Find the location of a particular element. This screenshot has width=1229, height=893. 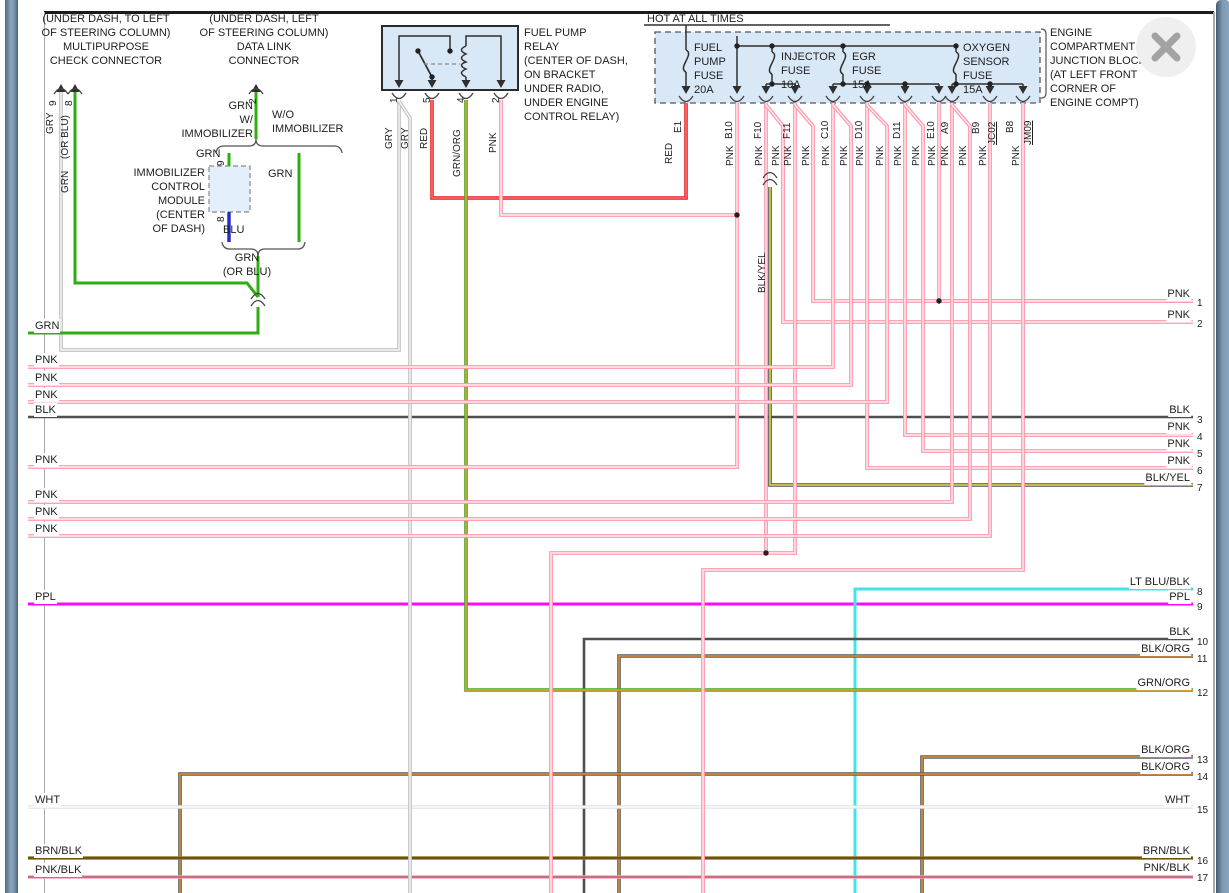

pin-b10: B10 is located at coordinates (729, 130).